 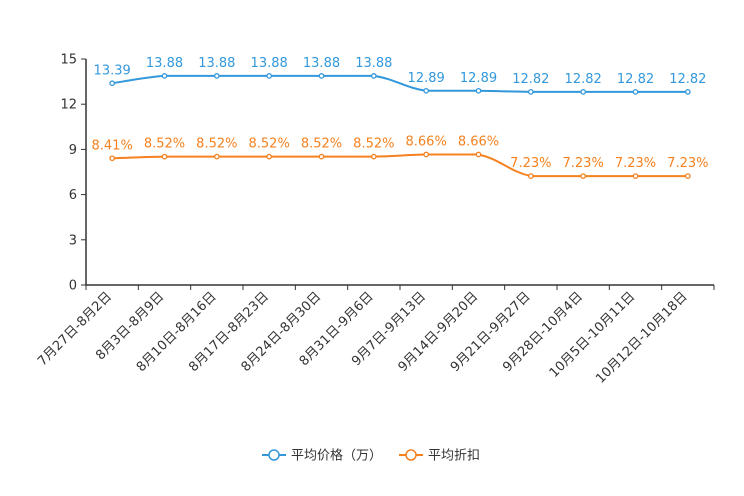 I want to click on legend-label: 平均价格（万）, so click(x=336, y=456).